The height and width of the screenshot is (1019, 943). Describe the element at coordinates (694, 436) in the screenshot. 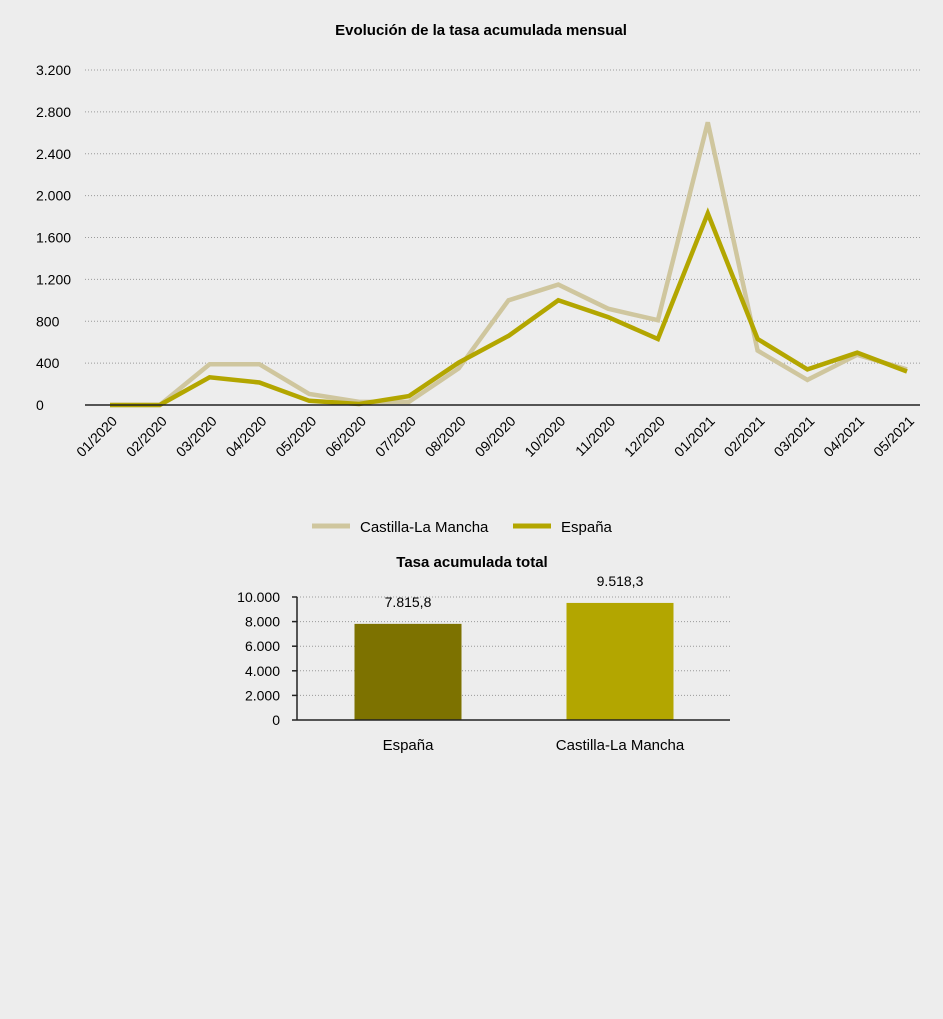

I see `line-x-tick-label: 01/2021` at that location.